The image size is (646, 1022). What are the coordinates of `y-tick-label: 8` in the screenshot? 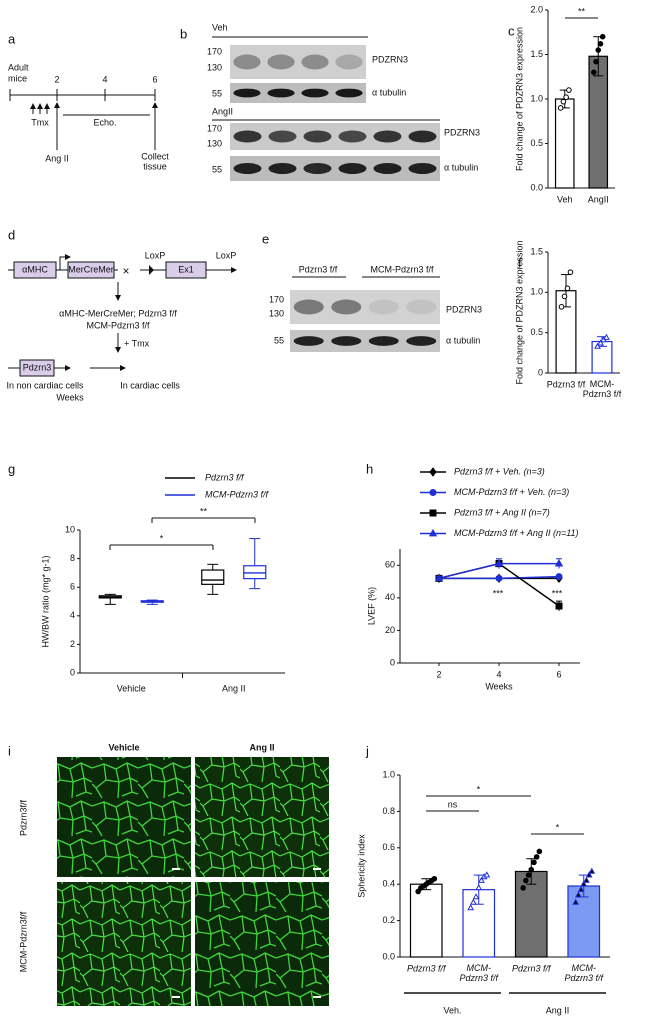 It's located at (72, 558).